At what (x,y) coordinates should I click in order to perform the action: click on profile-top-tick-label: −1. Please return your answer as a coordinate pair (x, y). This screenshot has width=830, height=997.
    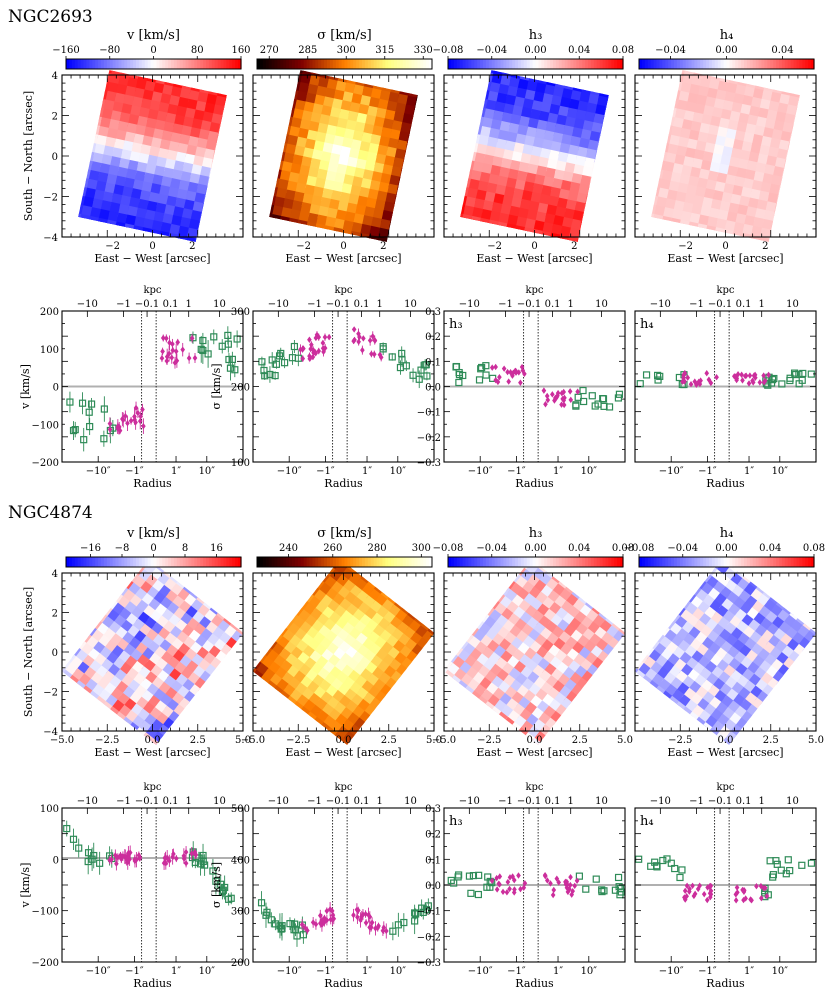
    Looking at the image, I should click on (696, 304).